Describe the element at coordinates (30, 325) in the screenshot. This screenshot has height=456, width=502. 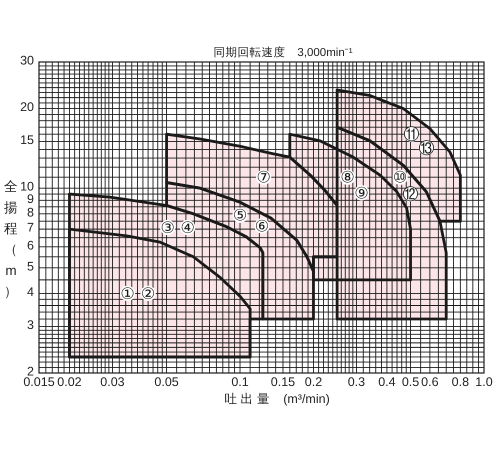
I see `y-tick-label: 3` at that location.